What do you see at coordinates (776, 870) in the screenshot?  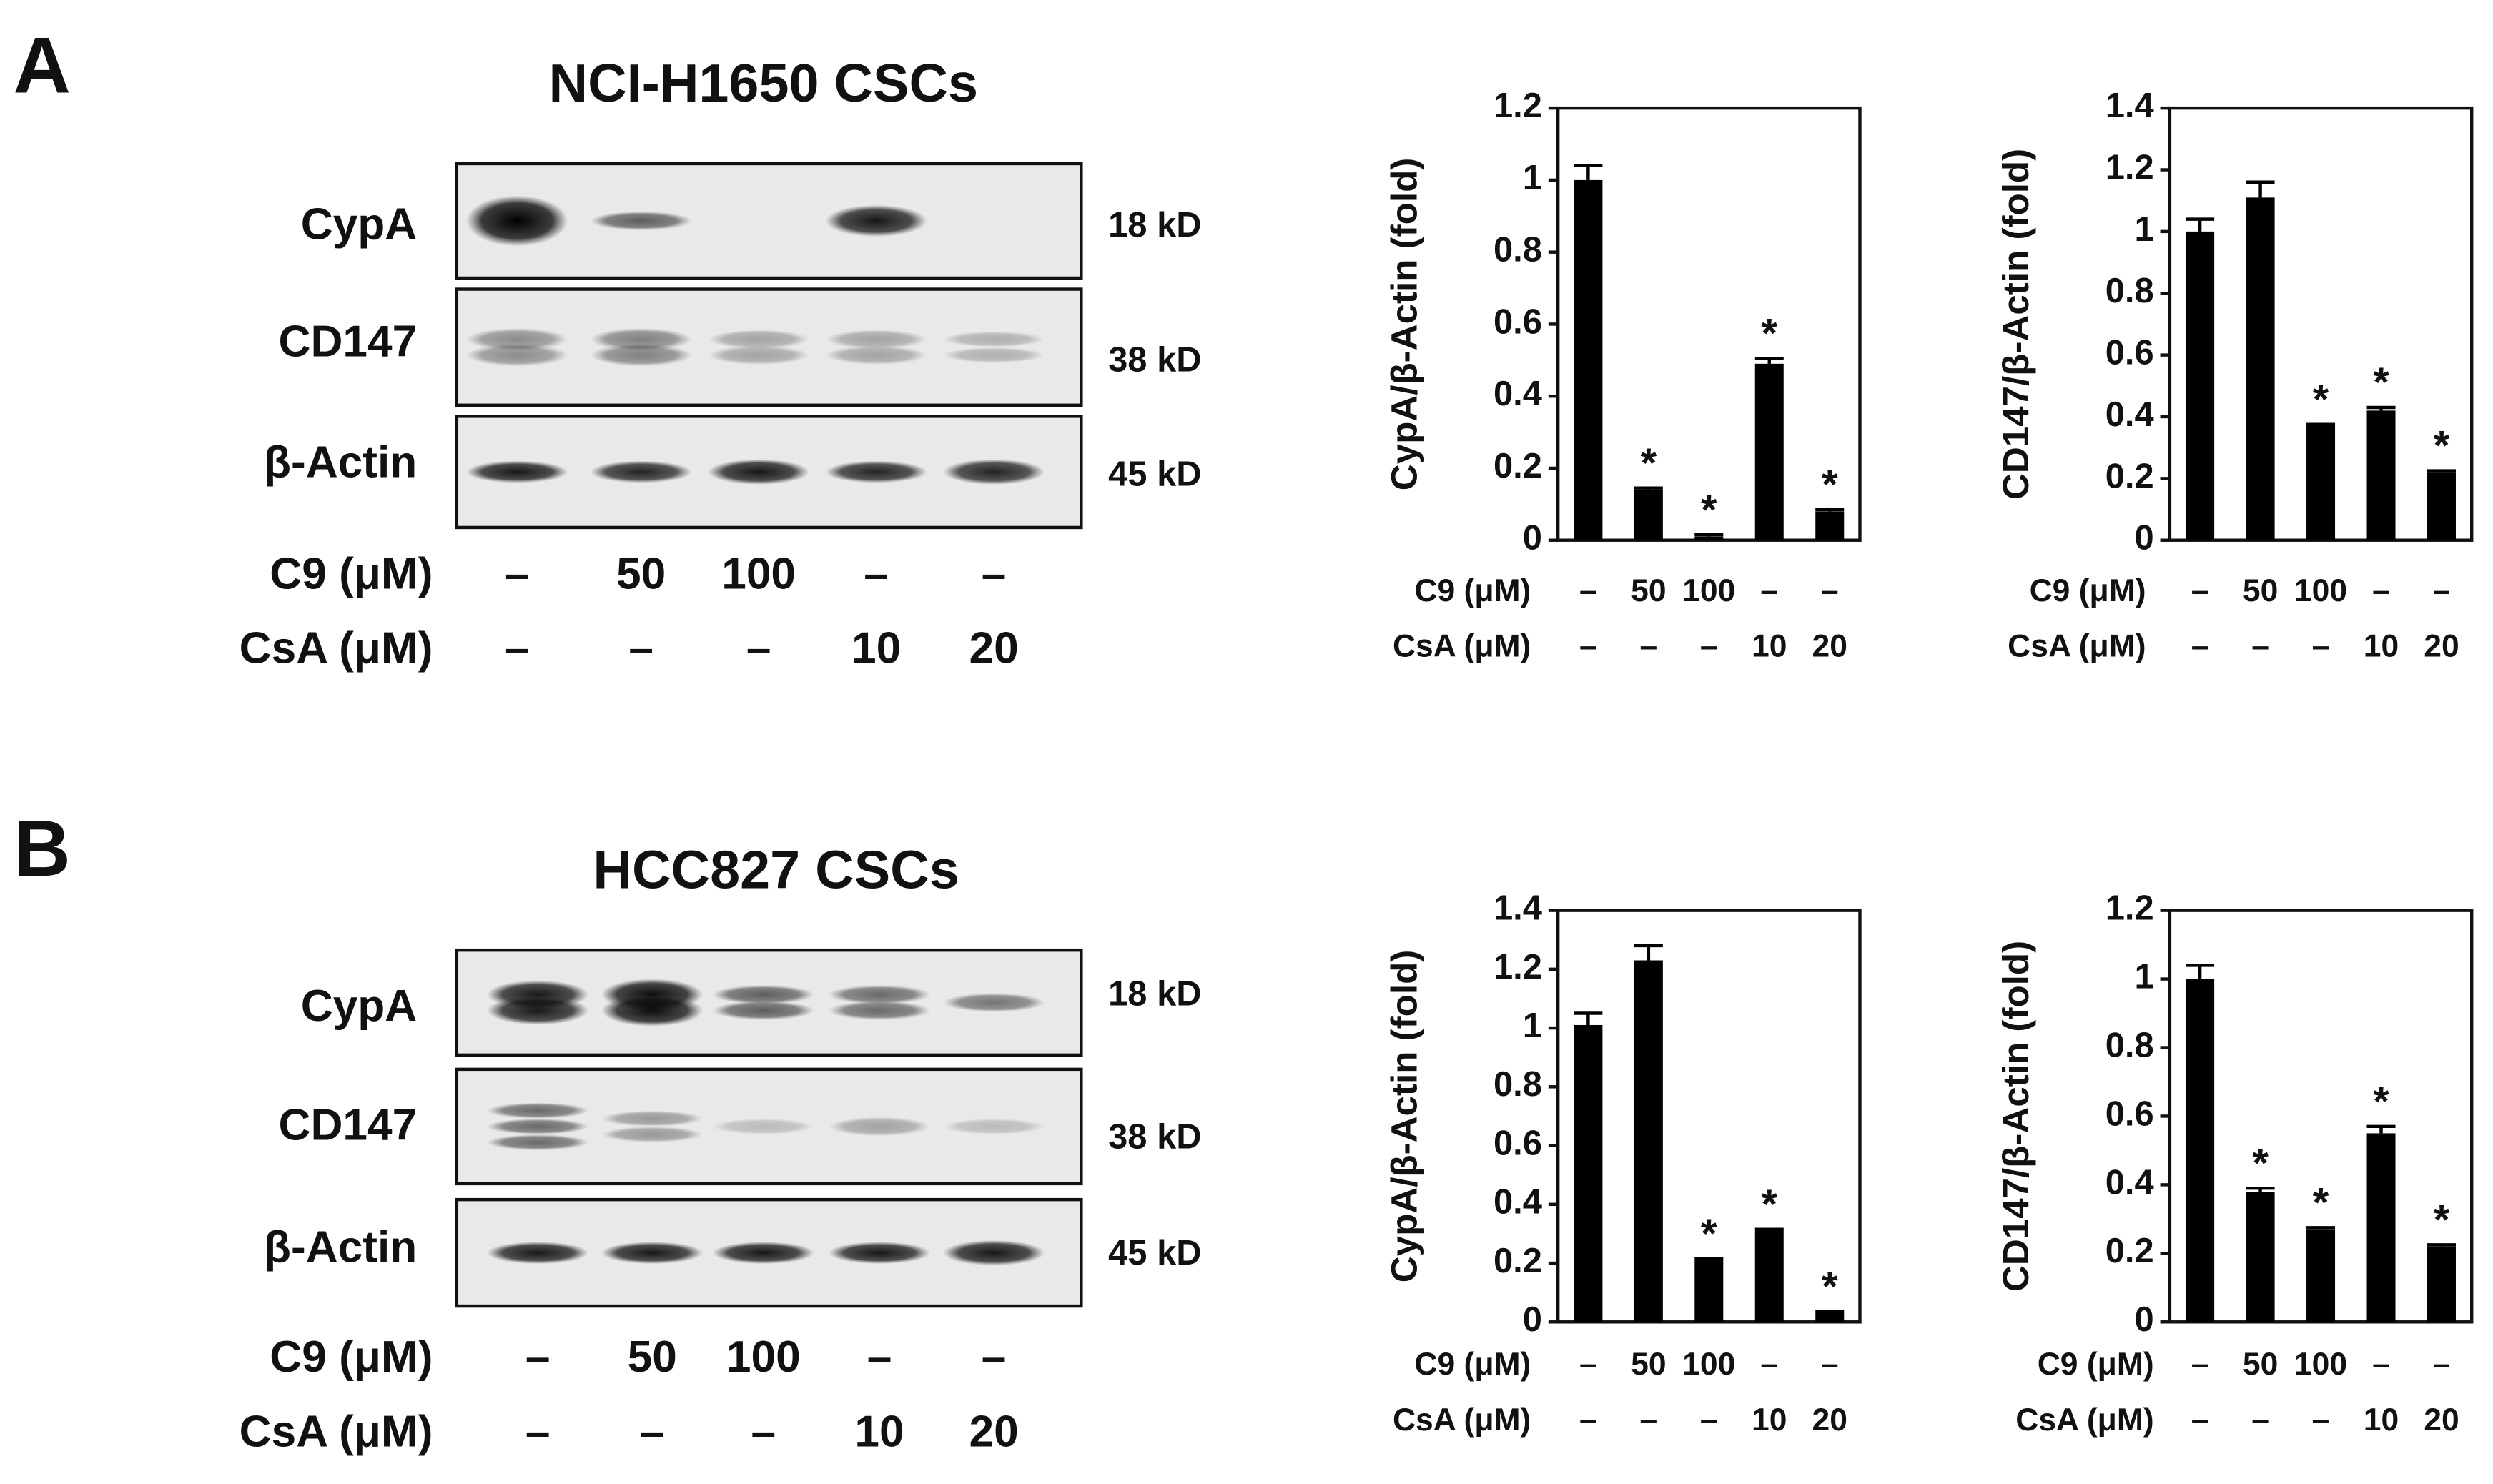 I see `blot-title: HCC827 CSCs` at bounding box center [776, 870].